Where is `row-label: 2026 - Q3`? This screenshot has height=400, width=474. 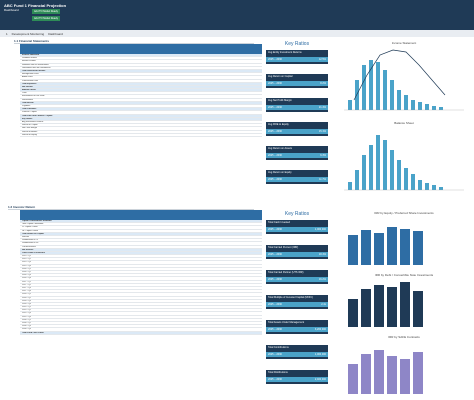
row-label: 2026 - Q3 is located at coordinates (26, 275).